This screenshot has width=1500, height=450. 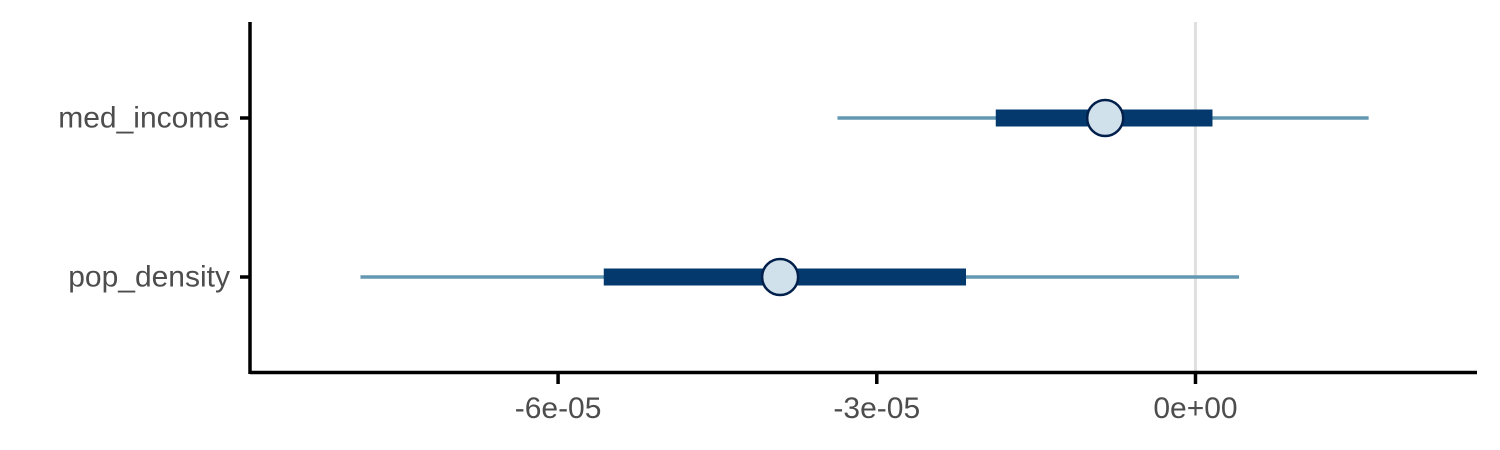 What do you see at coordinates (1195, 408) in the screenshot?
I see `x-tick-label: 0e+00` at bounding box center [1195, 408].